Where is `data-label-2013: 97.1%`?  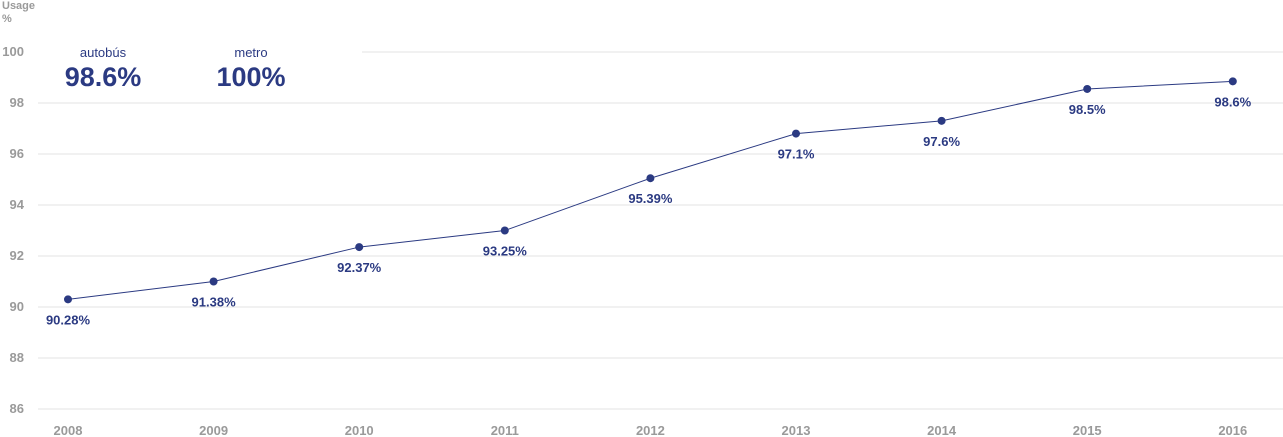
data-label-2013: 97.1% is located at coordinates (796, 154).